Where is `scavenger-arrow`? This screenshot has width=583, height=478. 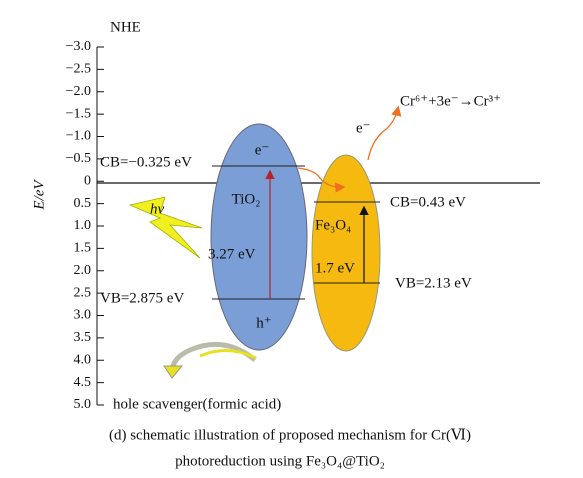 scavenger-arrow is located at coordinates (213, 357).